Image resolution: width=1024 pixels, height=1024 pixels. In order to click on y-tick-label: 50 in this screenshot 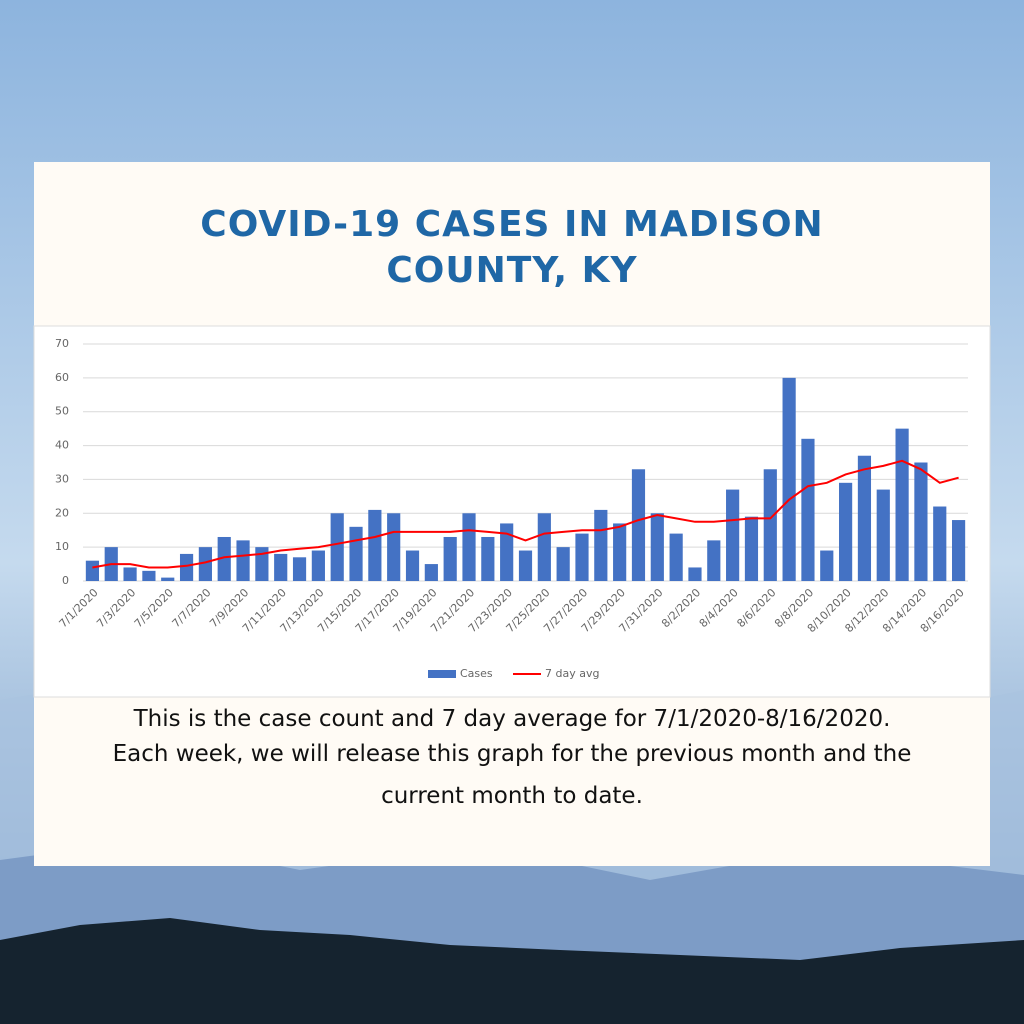, I will do `click(62, 411)`.